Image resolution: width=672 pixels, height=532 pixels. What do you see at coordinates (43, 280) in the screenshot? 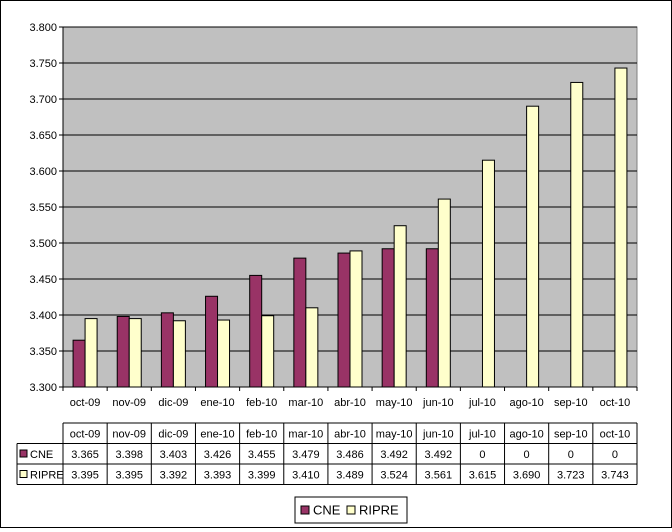
I see `y-tick-label: 3.450` at bounding box center [43, 280].